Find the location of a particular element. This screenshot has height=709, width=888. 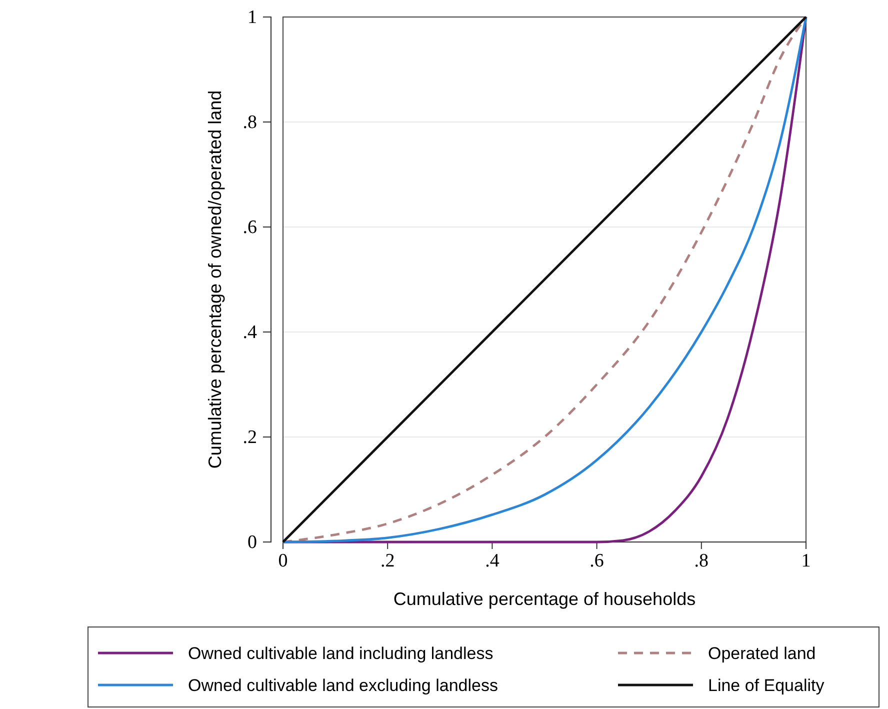

legend-label: Operated land is located at coordinates (762, 653).